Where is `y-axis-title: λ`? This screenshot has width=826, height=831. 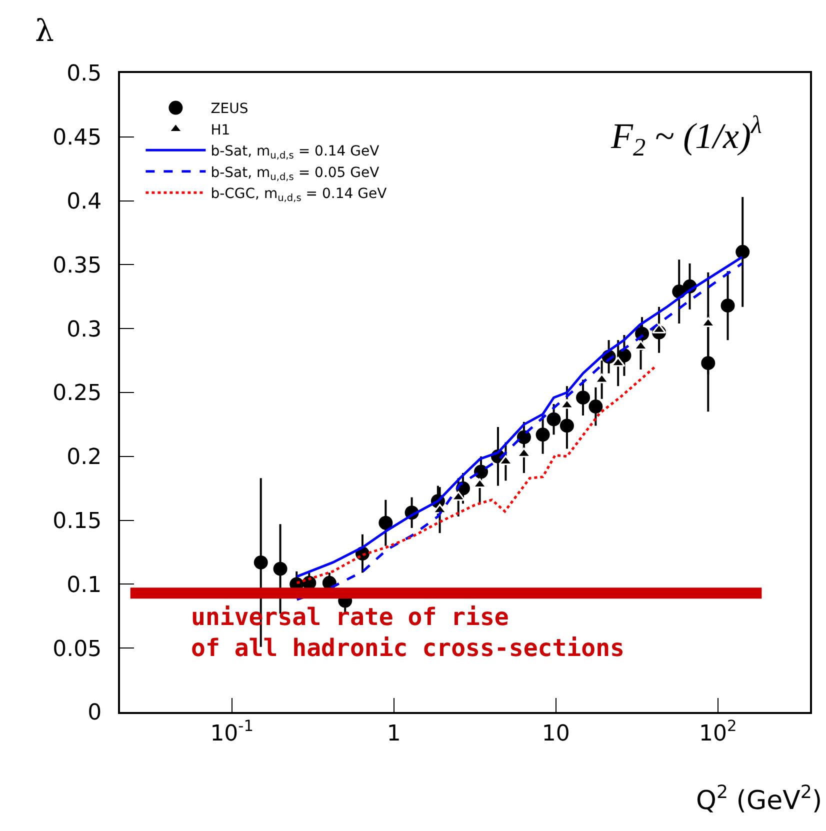
y-axis-title: λ is located at coordinates (44, 31).